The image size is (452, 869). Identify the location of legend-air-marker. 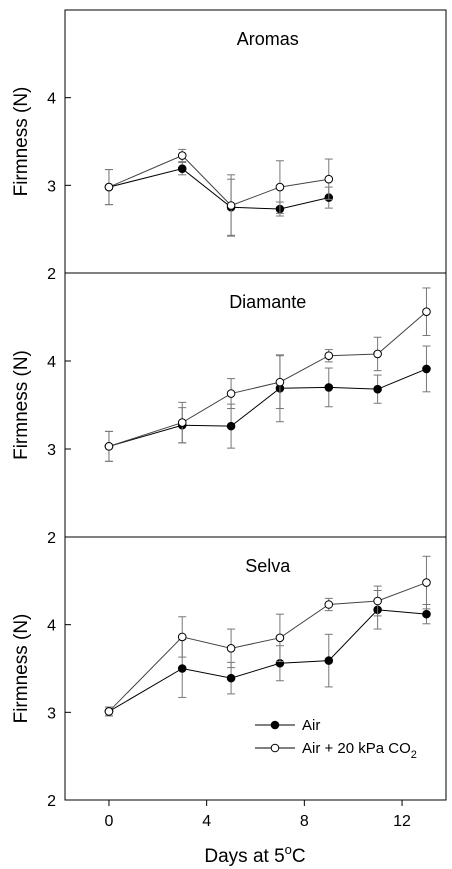
(275, 725).